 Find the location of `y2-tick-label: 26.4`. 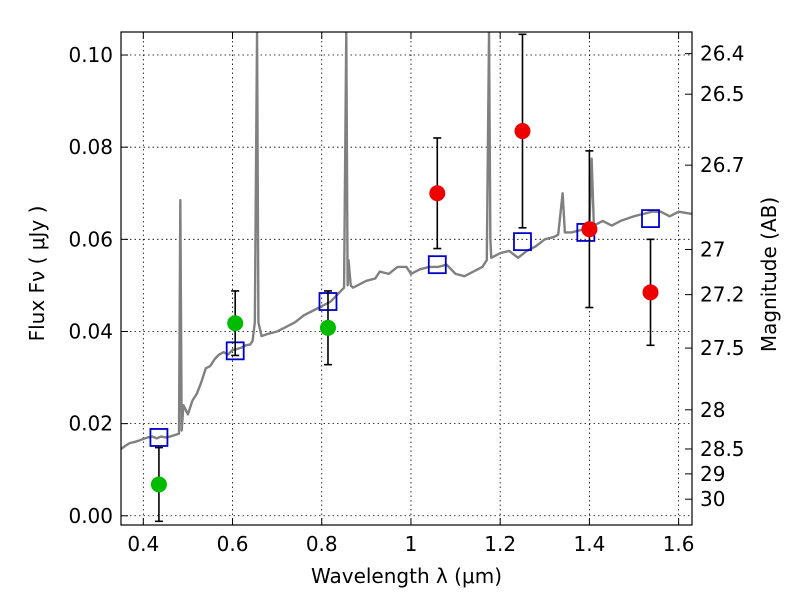

y2-tick-label: 26.4 is located at coordinates (722, 54).